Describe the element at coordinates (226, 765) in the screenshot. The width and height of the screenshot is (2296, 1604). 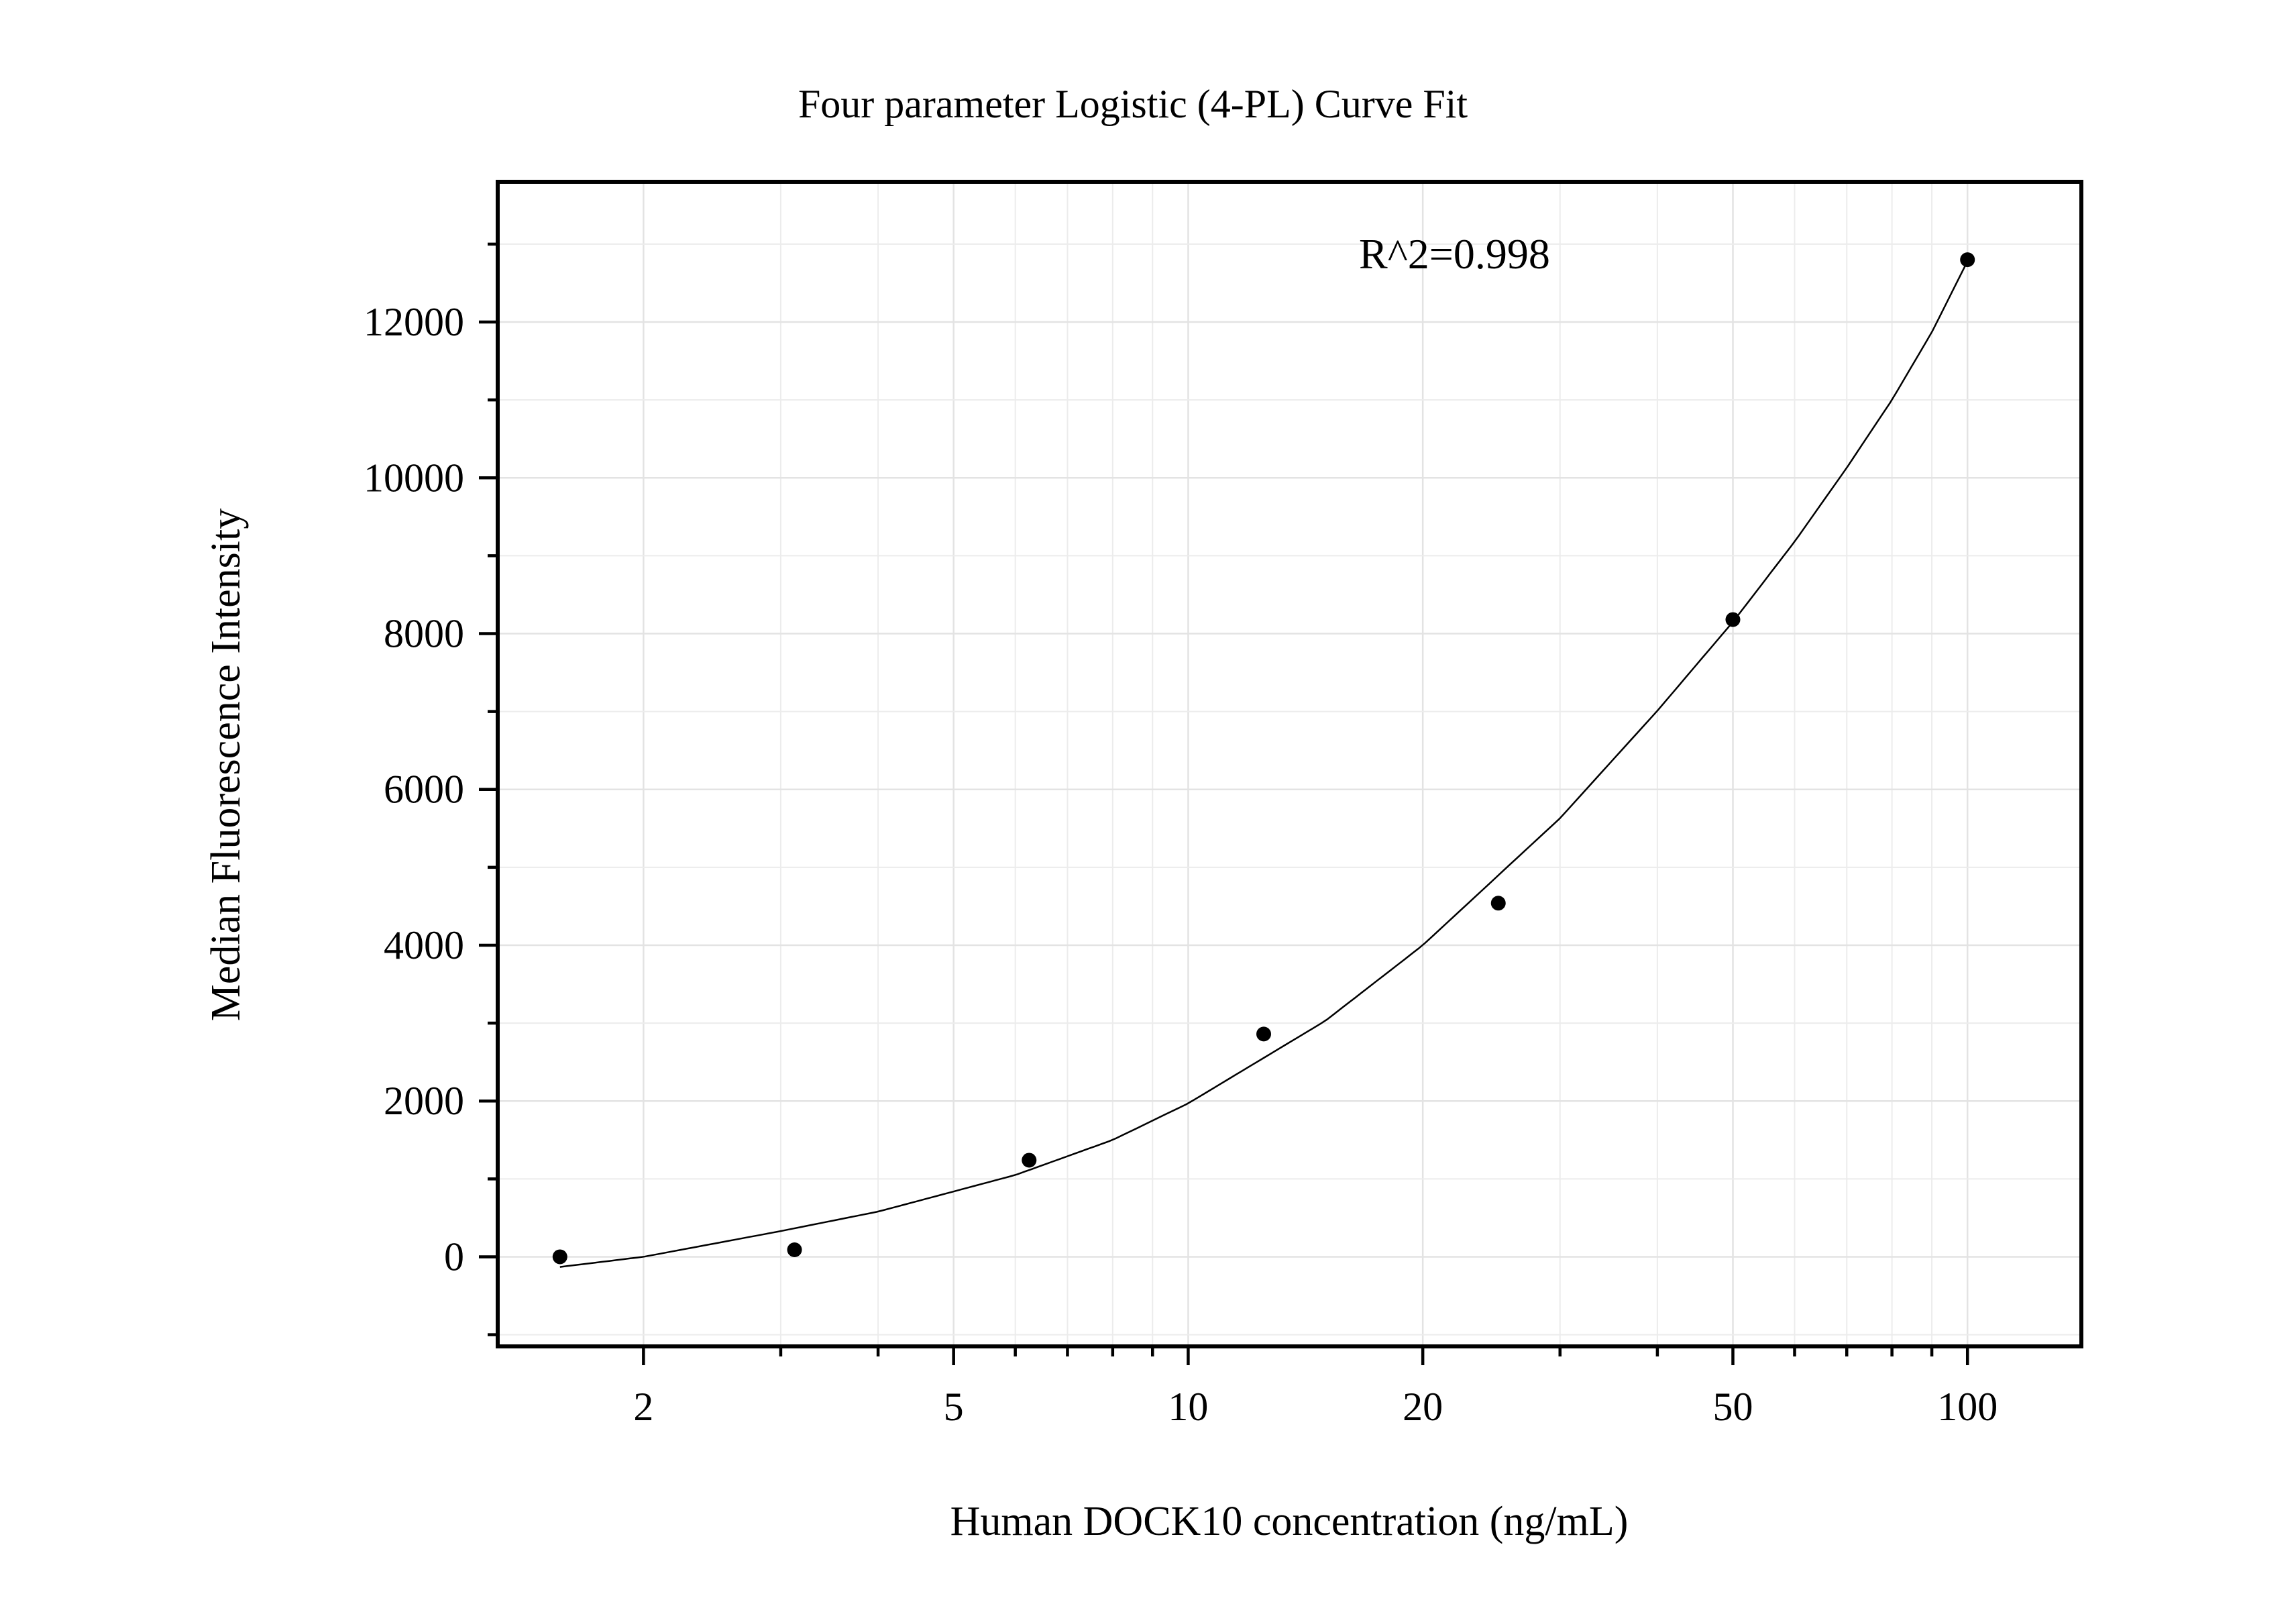
I see `y-axis-label: Median Fluorescence Intensity` at that location.